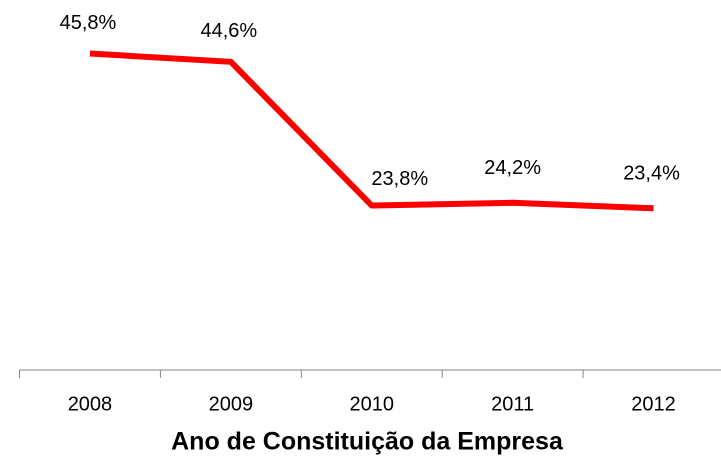  Describe the element at coordinates (367, 442) in the screenshot. I see `x-axis-title: Ano de Constituição da Empresa` at that location.